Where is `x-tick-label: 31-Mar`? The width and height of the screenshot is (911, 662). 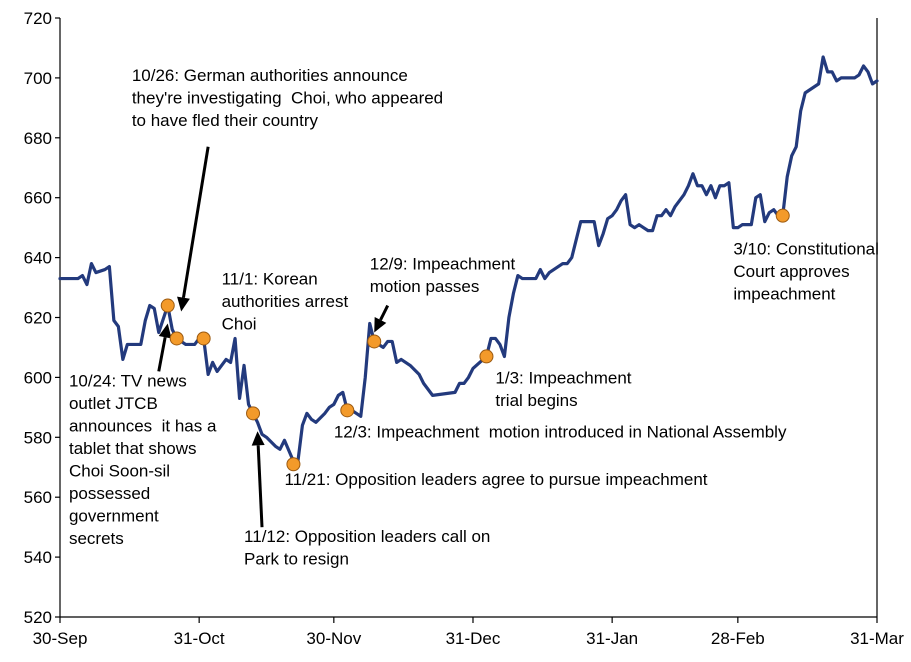 x-tick-label: 31-Mar is located at coordinates (877, 638).